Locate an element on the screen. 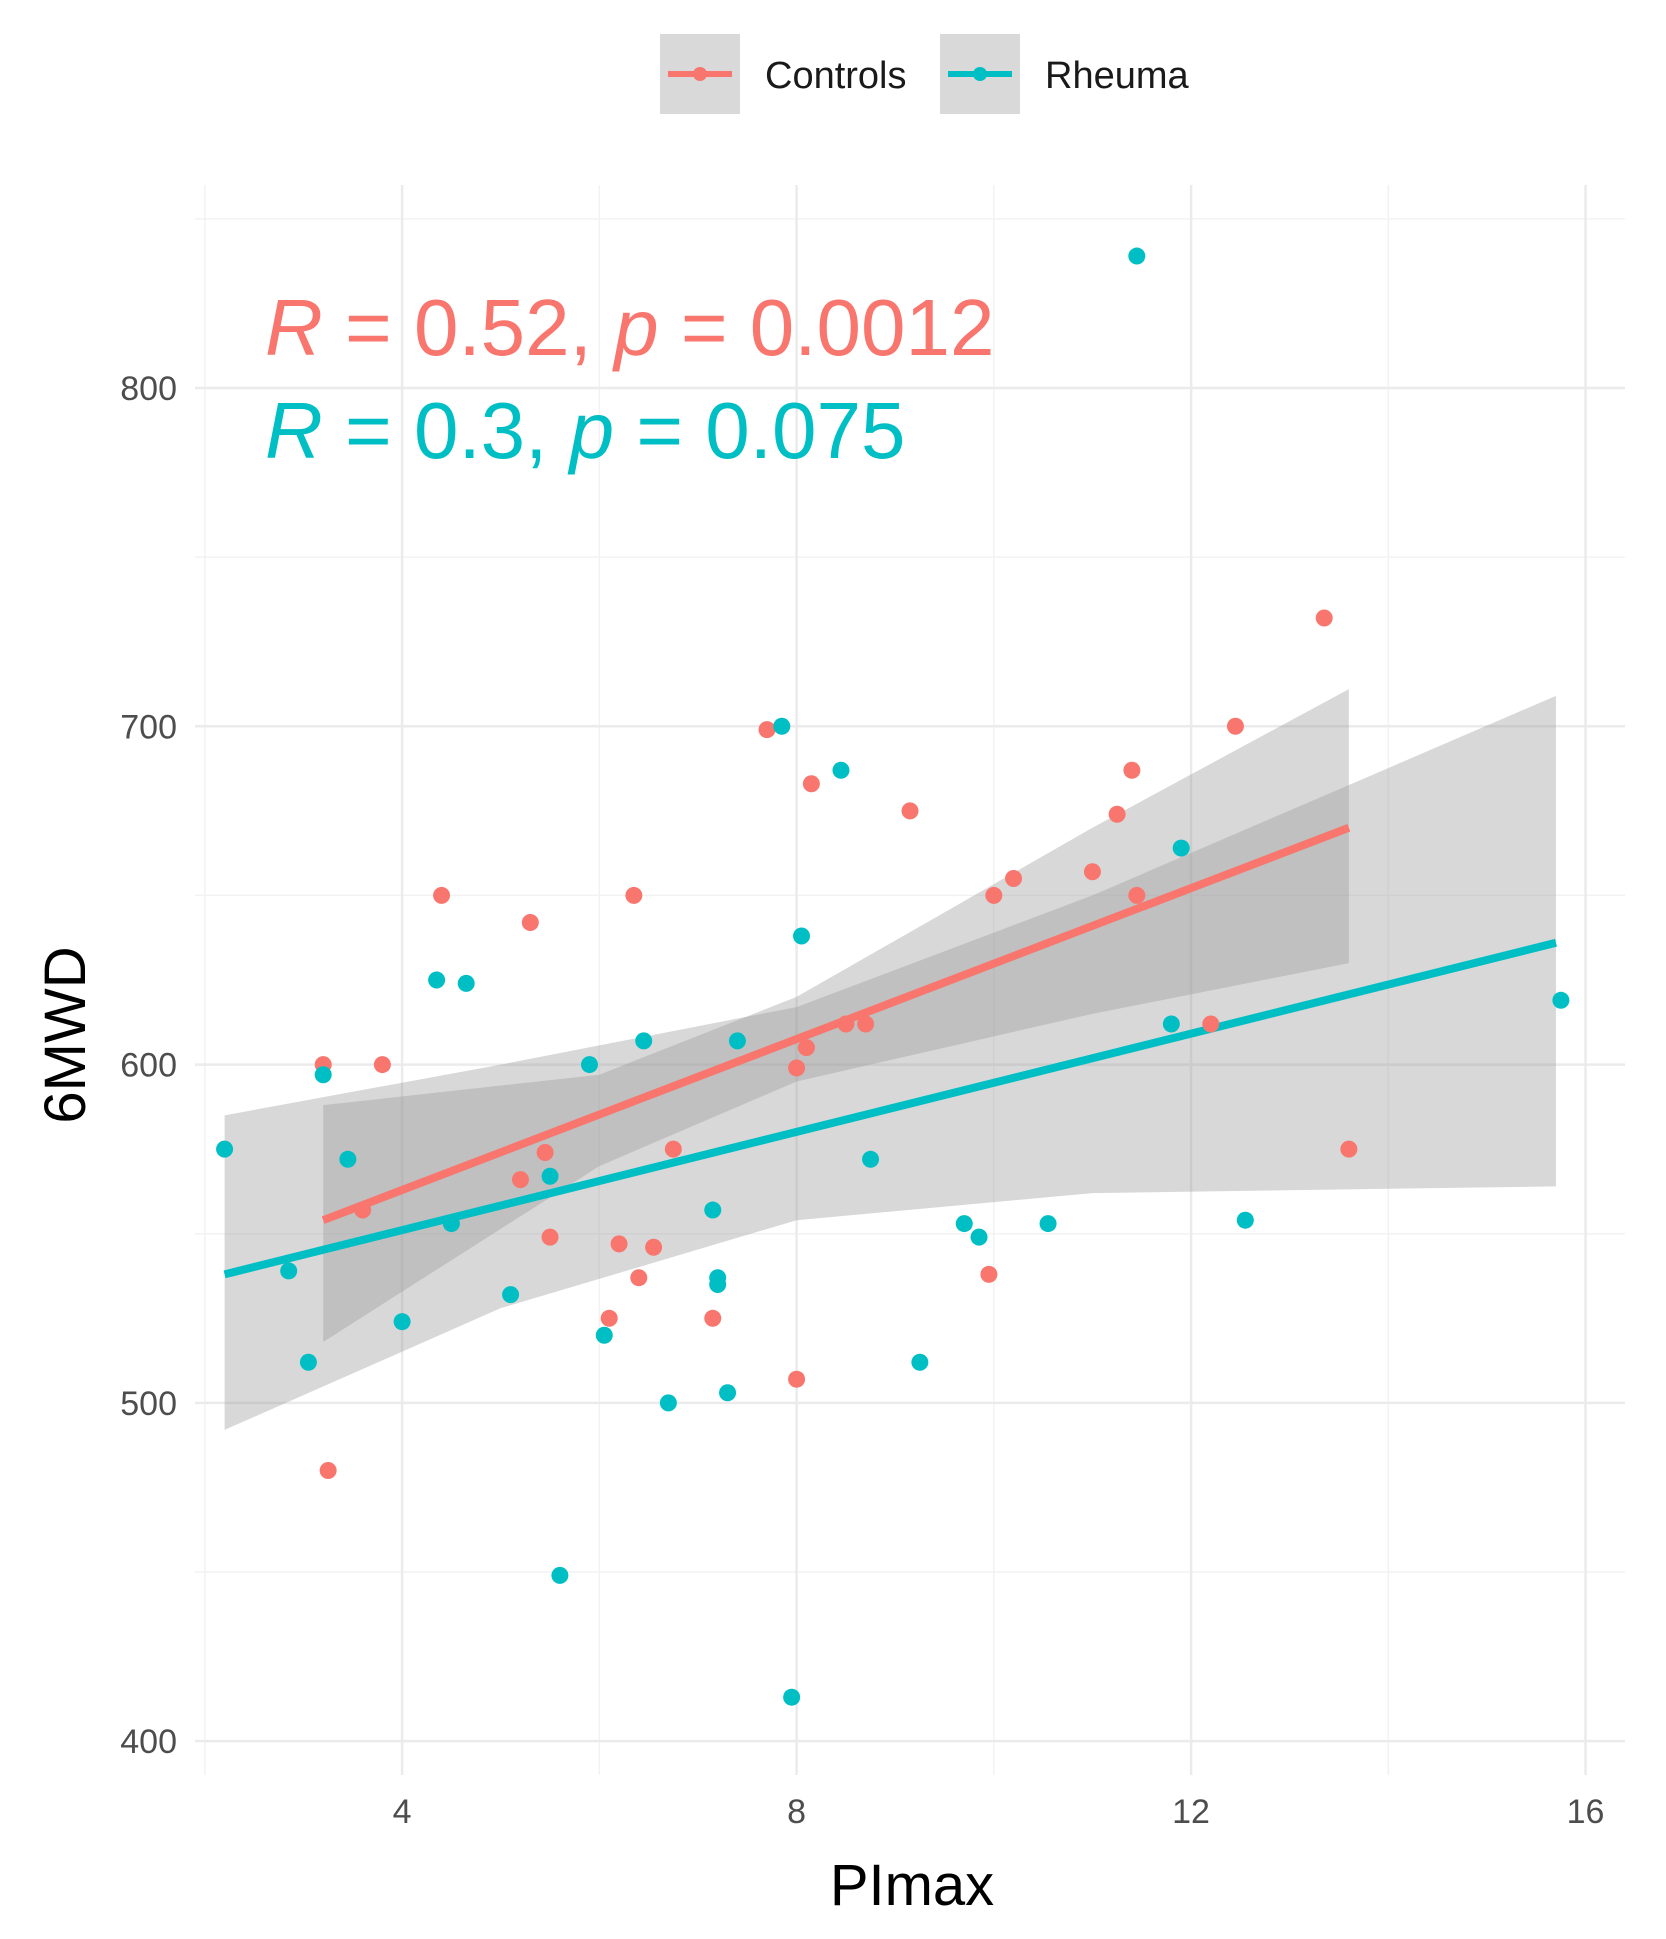 Image resolution: width=1666 pixels, height=1939 pixels. stat-annotation-rheuma: R = 0.3, p = 0.075 is located at coordinates (585, 430).